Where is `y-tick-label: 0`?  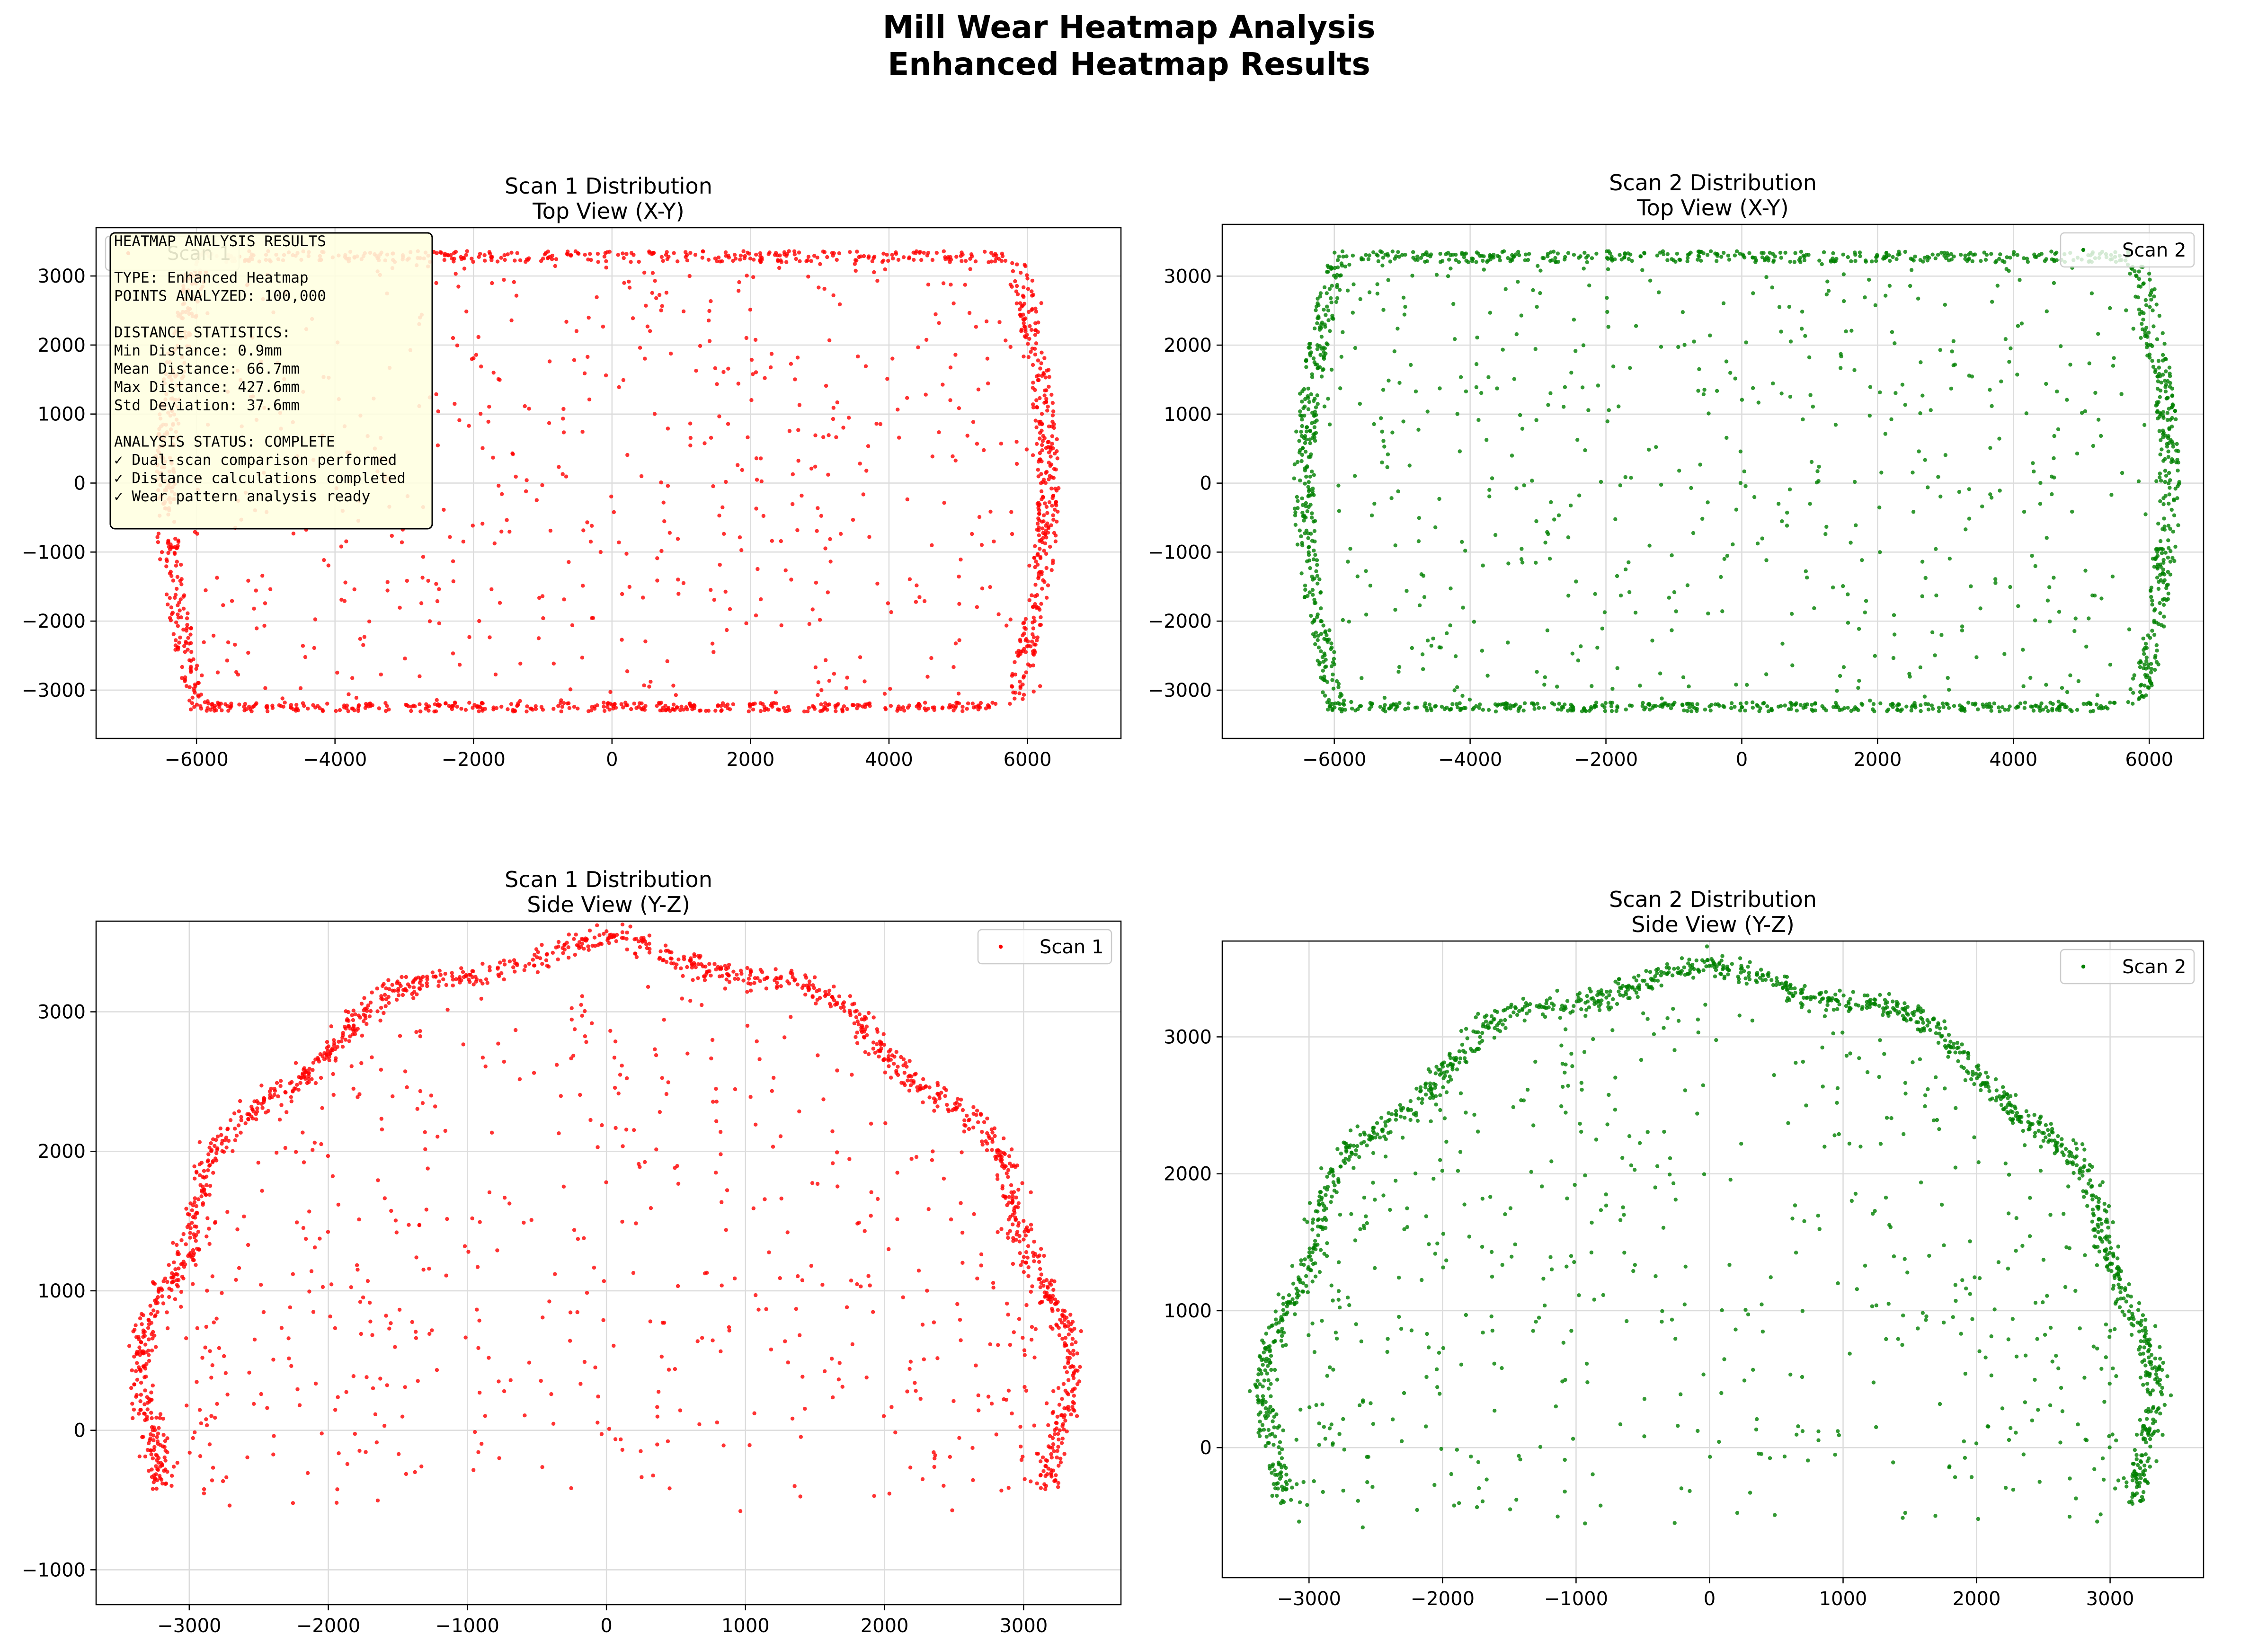
y-tick-label: 0 is located at coordinates (1206, 484).